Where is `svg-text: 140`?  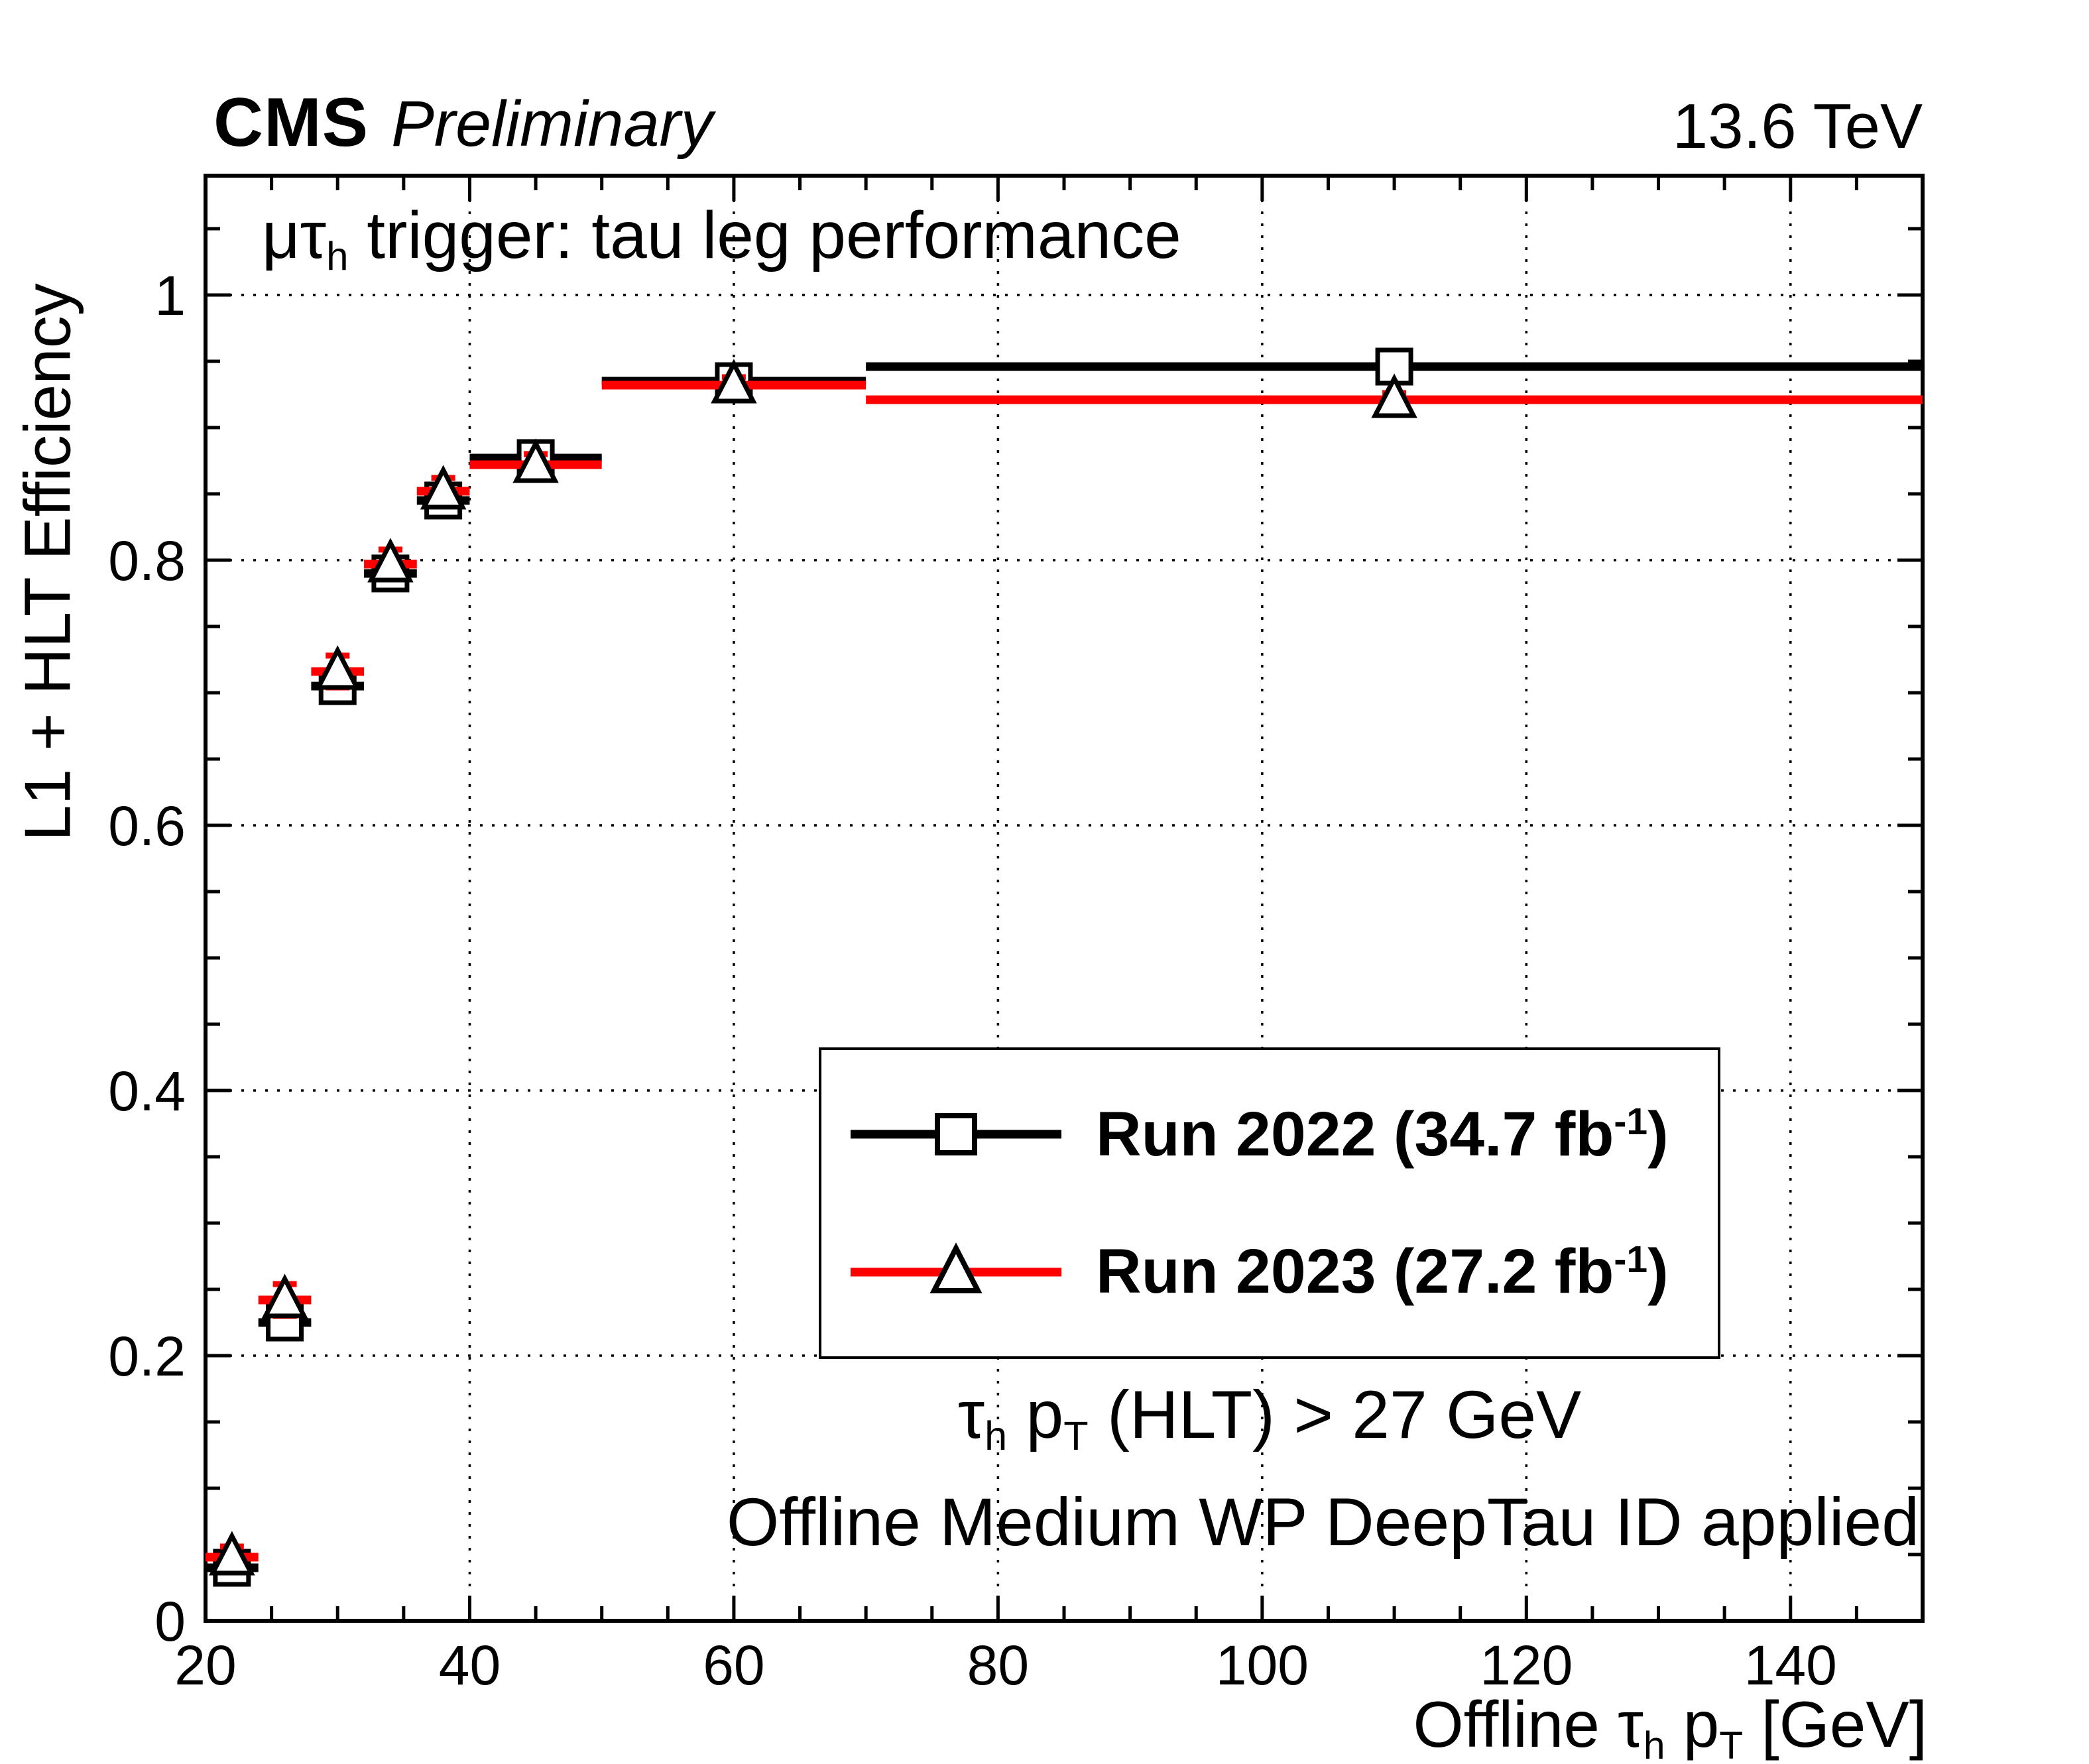 svg-text: 140 is located at coordinates (1790, 1665).